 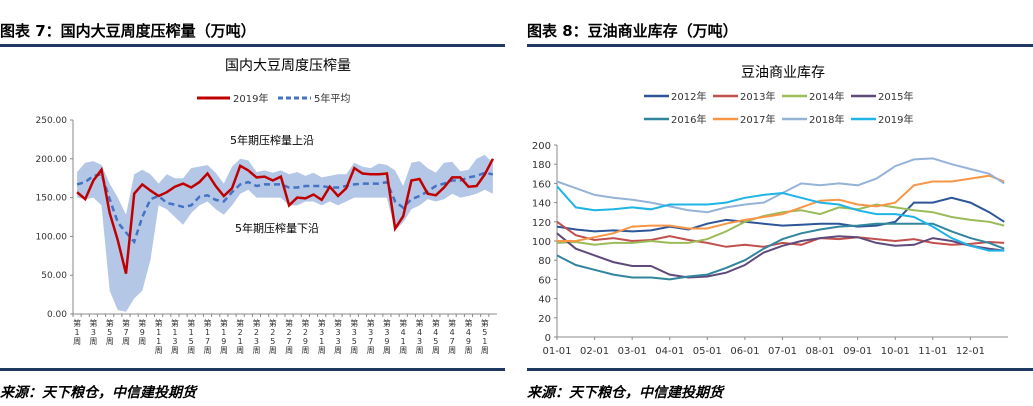 I want to click on chart-title: 豆油商业库存, so click(x=783, y=73).